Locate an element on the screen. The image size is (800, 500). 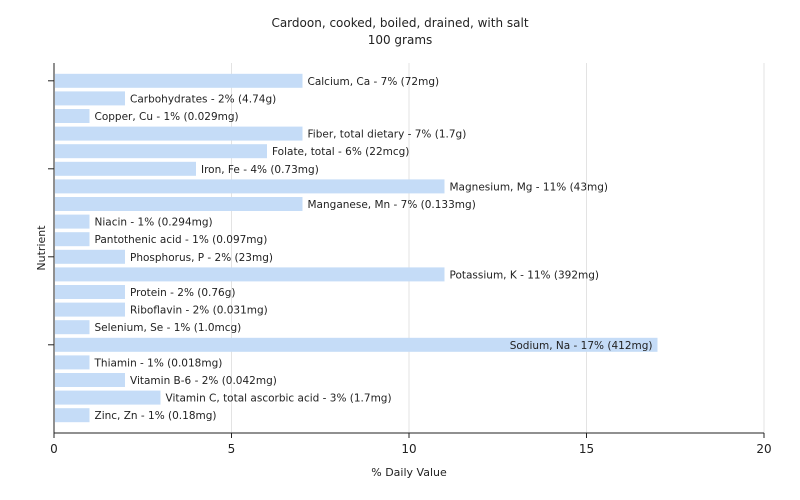
bar-value-label: Vitamin B-6 - 2% (0.042mg) is located at coordinates (203, 381).